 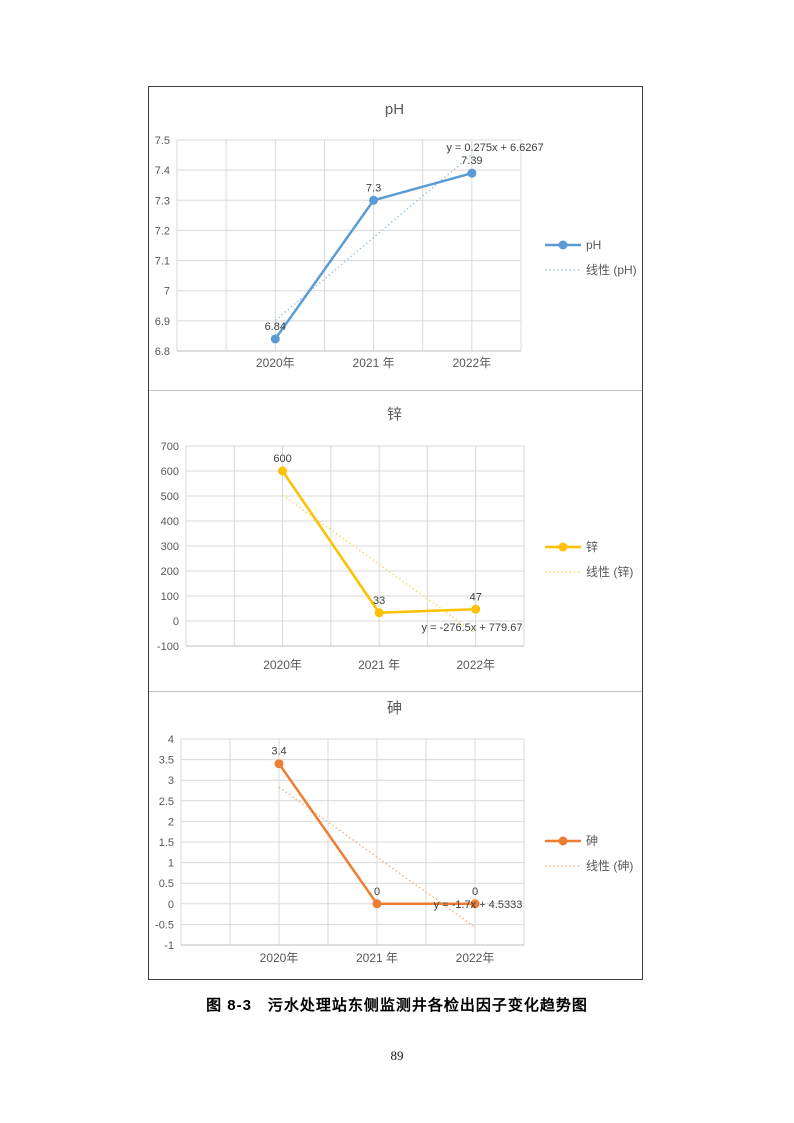 What do you see at coordinates (171, 781) in the screenshot?
I see `y-tick-label: 3` at bounding box center [171, 781].